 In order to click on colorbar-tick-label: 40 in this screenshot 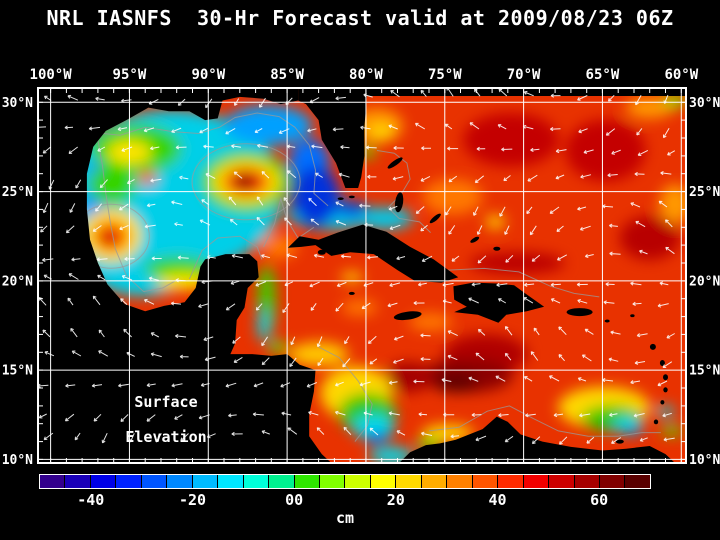, I will do `click(497, 500)`.